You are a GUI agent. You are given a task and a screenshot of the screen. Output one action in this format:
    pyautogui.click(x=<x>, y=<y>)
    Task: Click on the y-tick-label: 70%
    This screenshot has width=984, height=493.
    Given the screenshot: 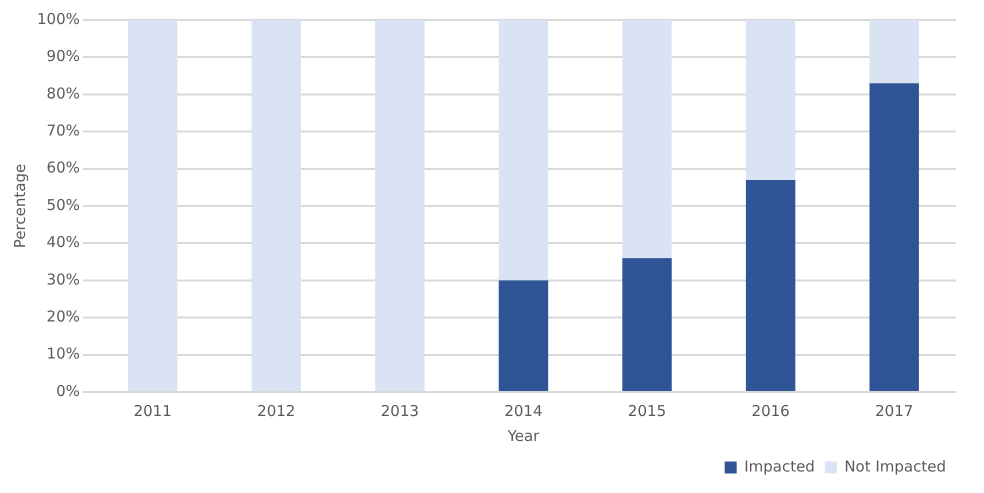 What is the action you would take?
    pyautogui.click(x=63, y=130)
    